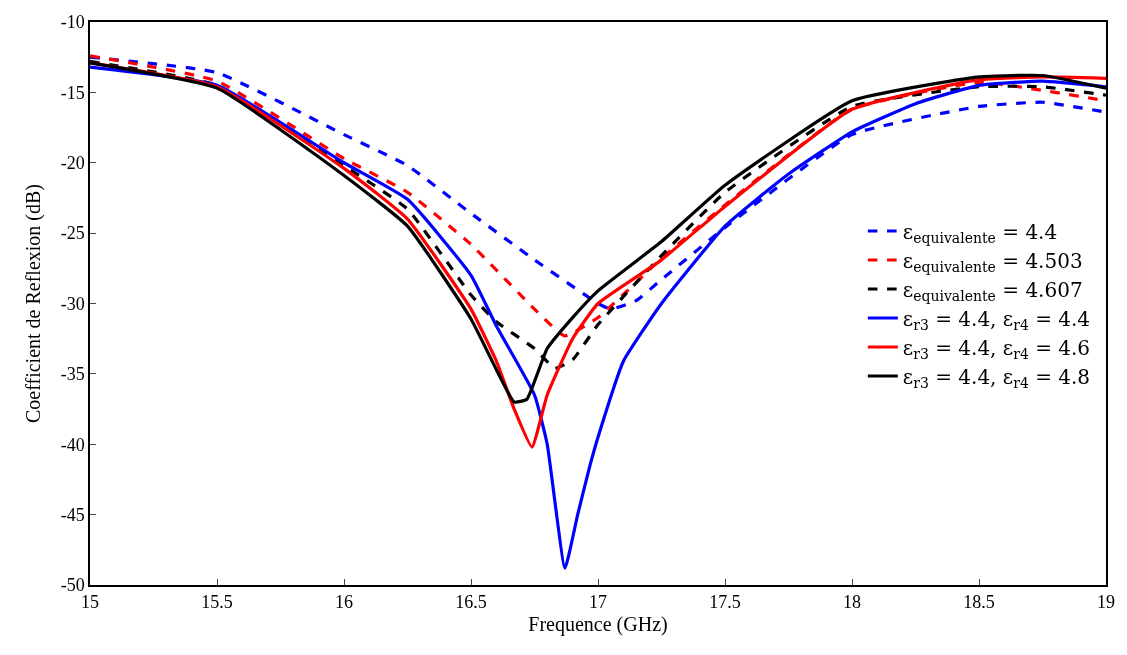  Describe the element at coordinates (598, 625) in the screenshot. I see `x-axis-title: Frequence (GHz)` at that location.